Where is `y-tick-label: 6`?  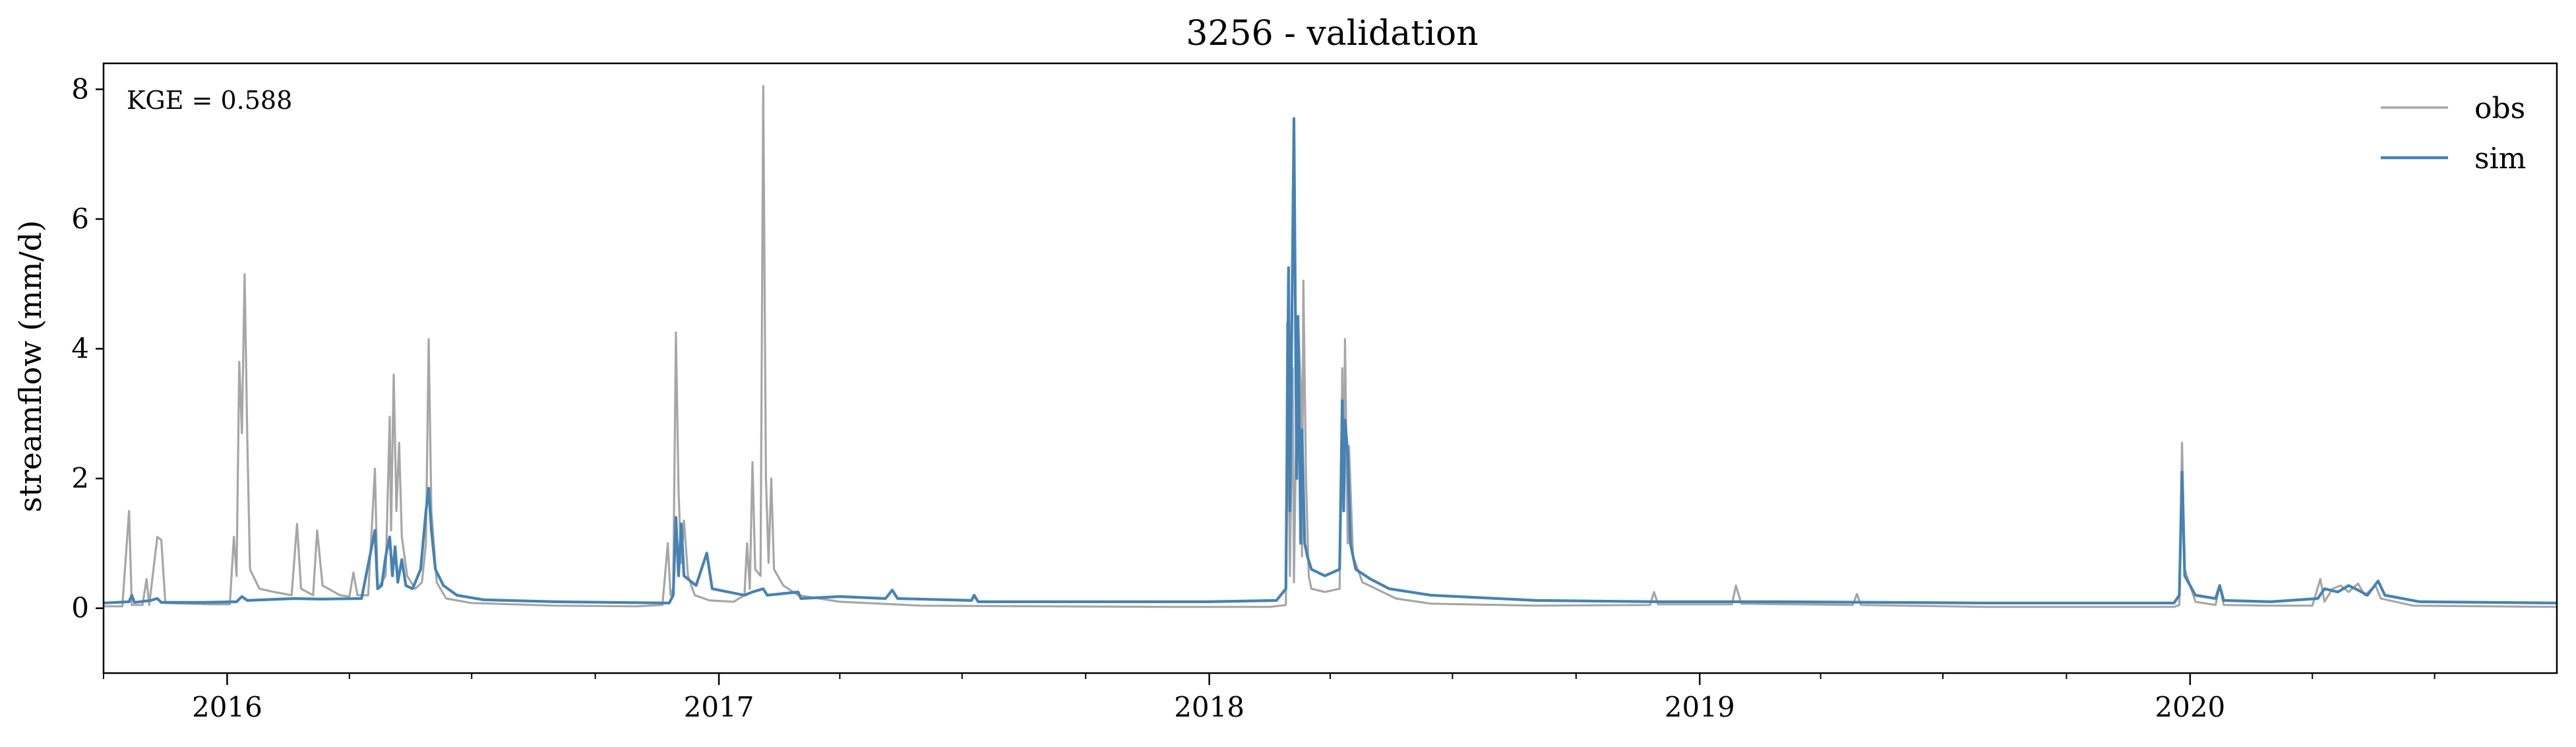 y-tick-label: 6 is located at coordinates (80, 219).